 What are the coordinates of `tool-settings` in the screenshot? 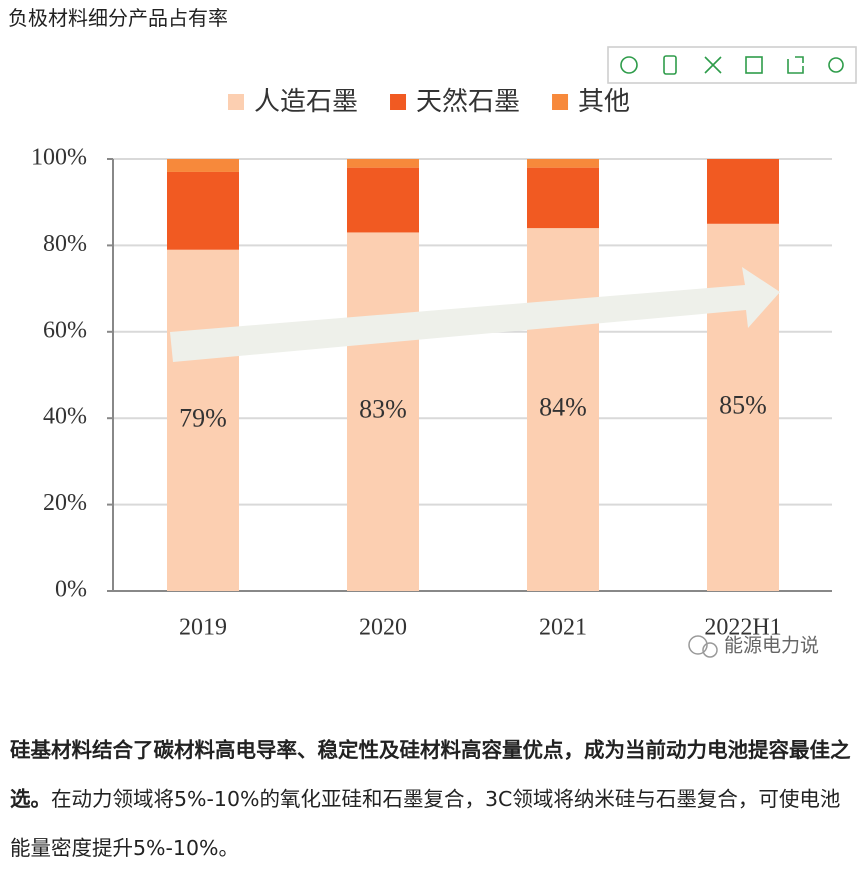 It's located at (836, 65).